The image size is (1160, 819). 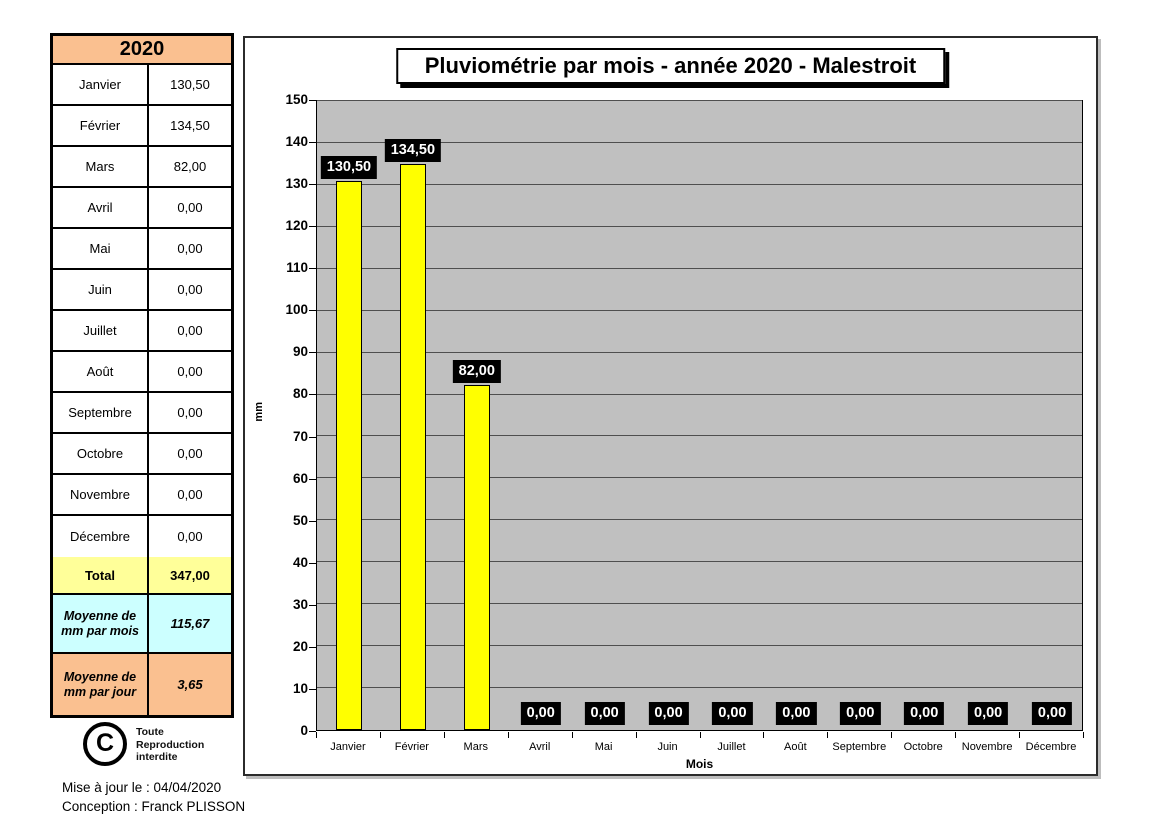 I want to click on footer-conception: Conception : Franck PLISSON, so click(x=154, y=806).